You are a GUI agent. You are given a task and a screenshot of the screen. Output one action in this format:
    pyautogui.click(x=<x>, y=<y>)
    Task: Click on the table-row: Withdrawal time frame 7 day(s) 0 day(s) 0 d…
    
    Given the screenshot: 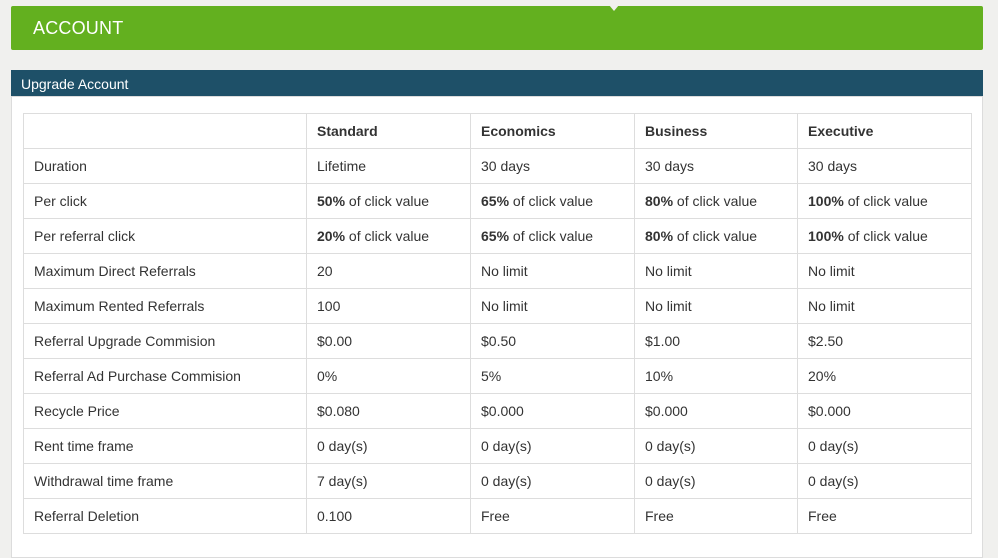 What is the action you would take?
    pyautogui.click(x=497, y=481)
    